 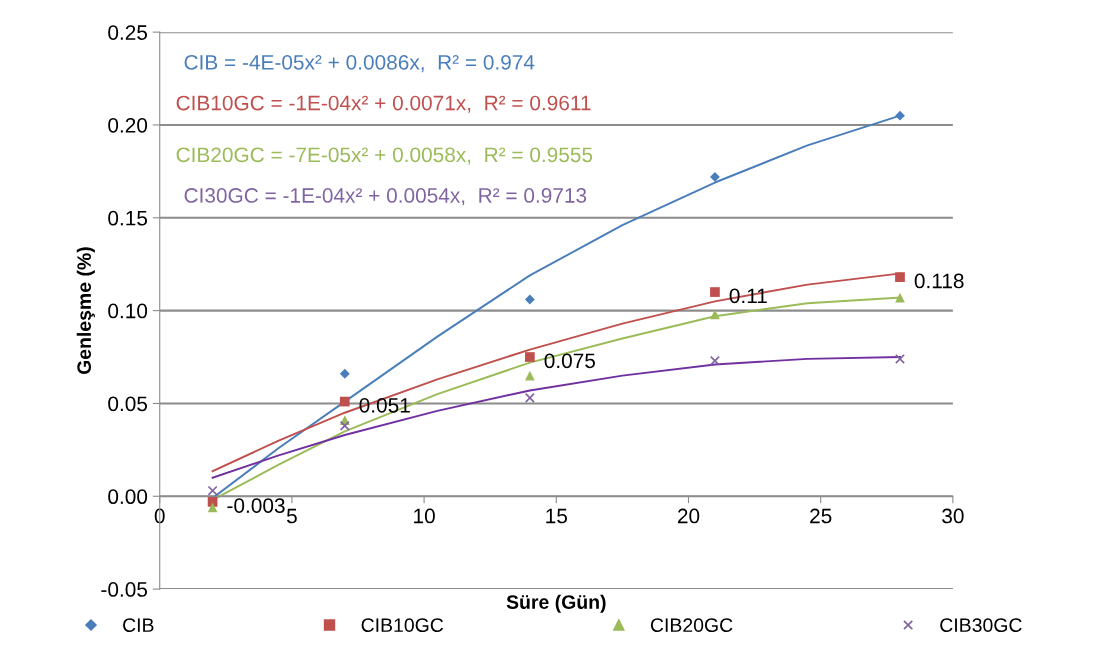 What do you see at coordinates (128, 311) in the screenshot?
I see `y-tick-label: 0.10` at bounding box center [128, 311].